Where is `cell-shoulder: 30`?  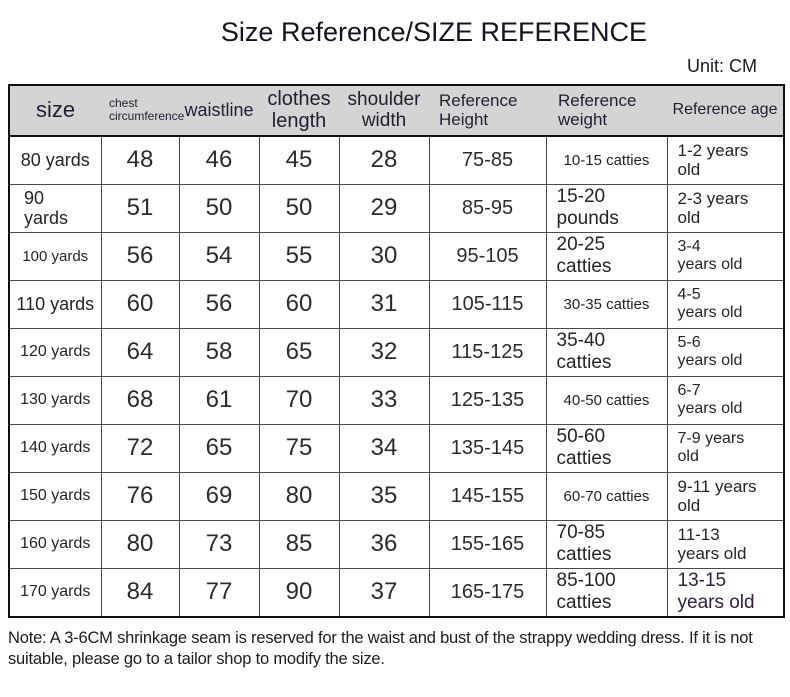
cell-shoulder: 30 is located at coordinates (384, 256).